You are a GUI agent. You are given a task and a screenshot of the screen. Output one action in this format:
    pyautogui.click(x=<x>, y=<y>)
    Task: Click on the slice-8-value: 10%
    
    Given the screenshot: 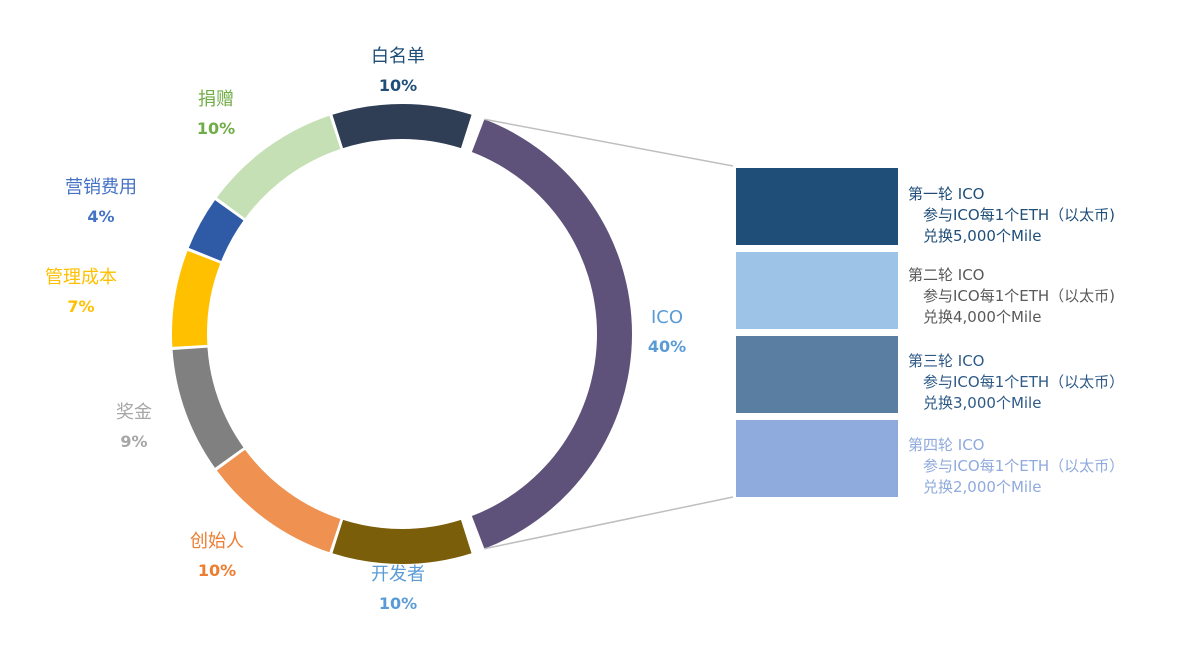 What is the action you would take?
    pyautogui.click(x=216, y=128)
    